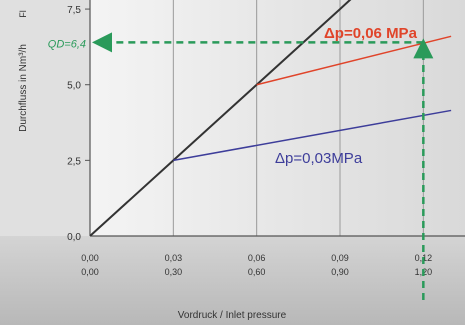  I want to click on x-tick-label-mpa-0: 0,00, so click(90, 258).